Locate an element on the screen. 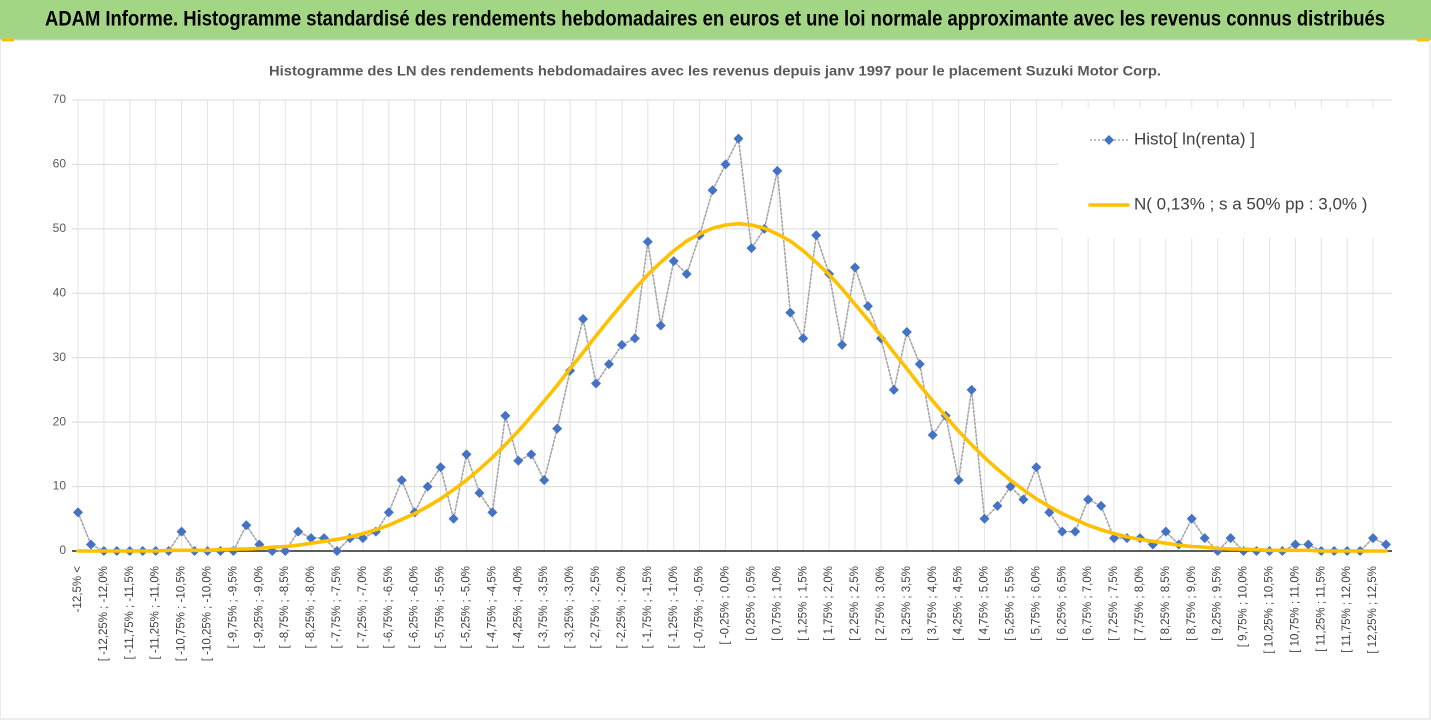  x-tick-label: [ 0,25% ; 0,5% is located at coordinates (751, 603).